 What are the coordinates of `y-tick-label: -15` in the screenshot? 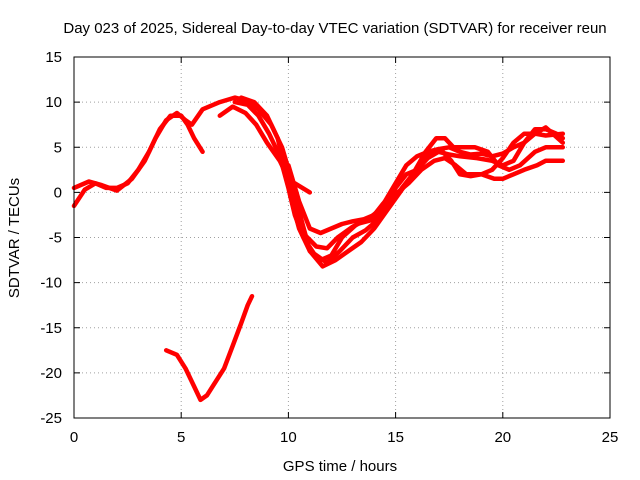 It's located at (51, 328).